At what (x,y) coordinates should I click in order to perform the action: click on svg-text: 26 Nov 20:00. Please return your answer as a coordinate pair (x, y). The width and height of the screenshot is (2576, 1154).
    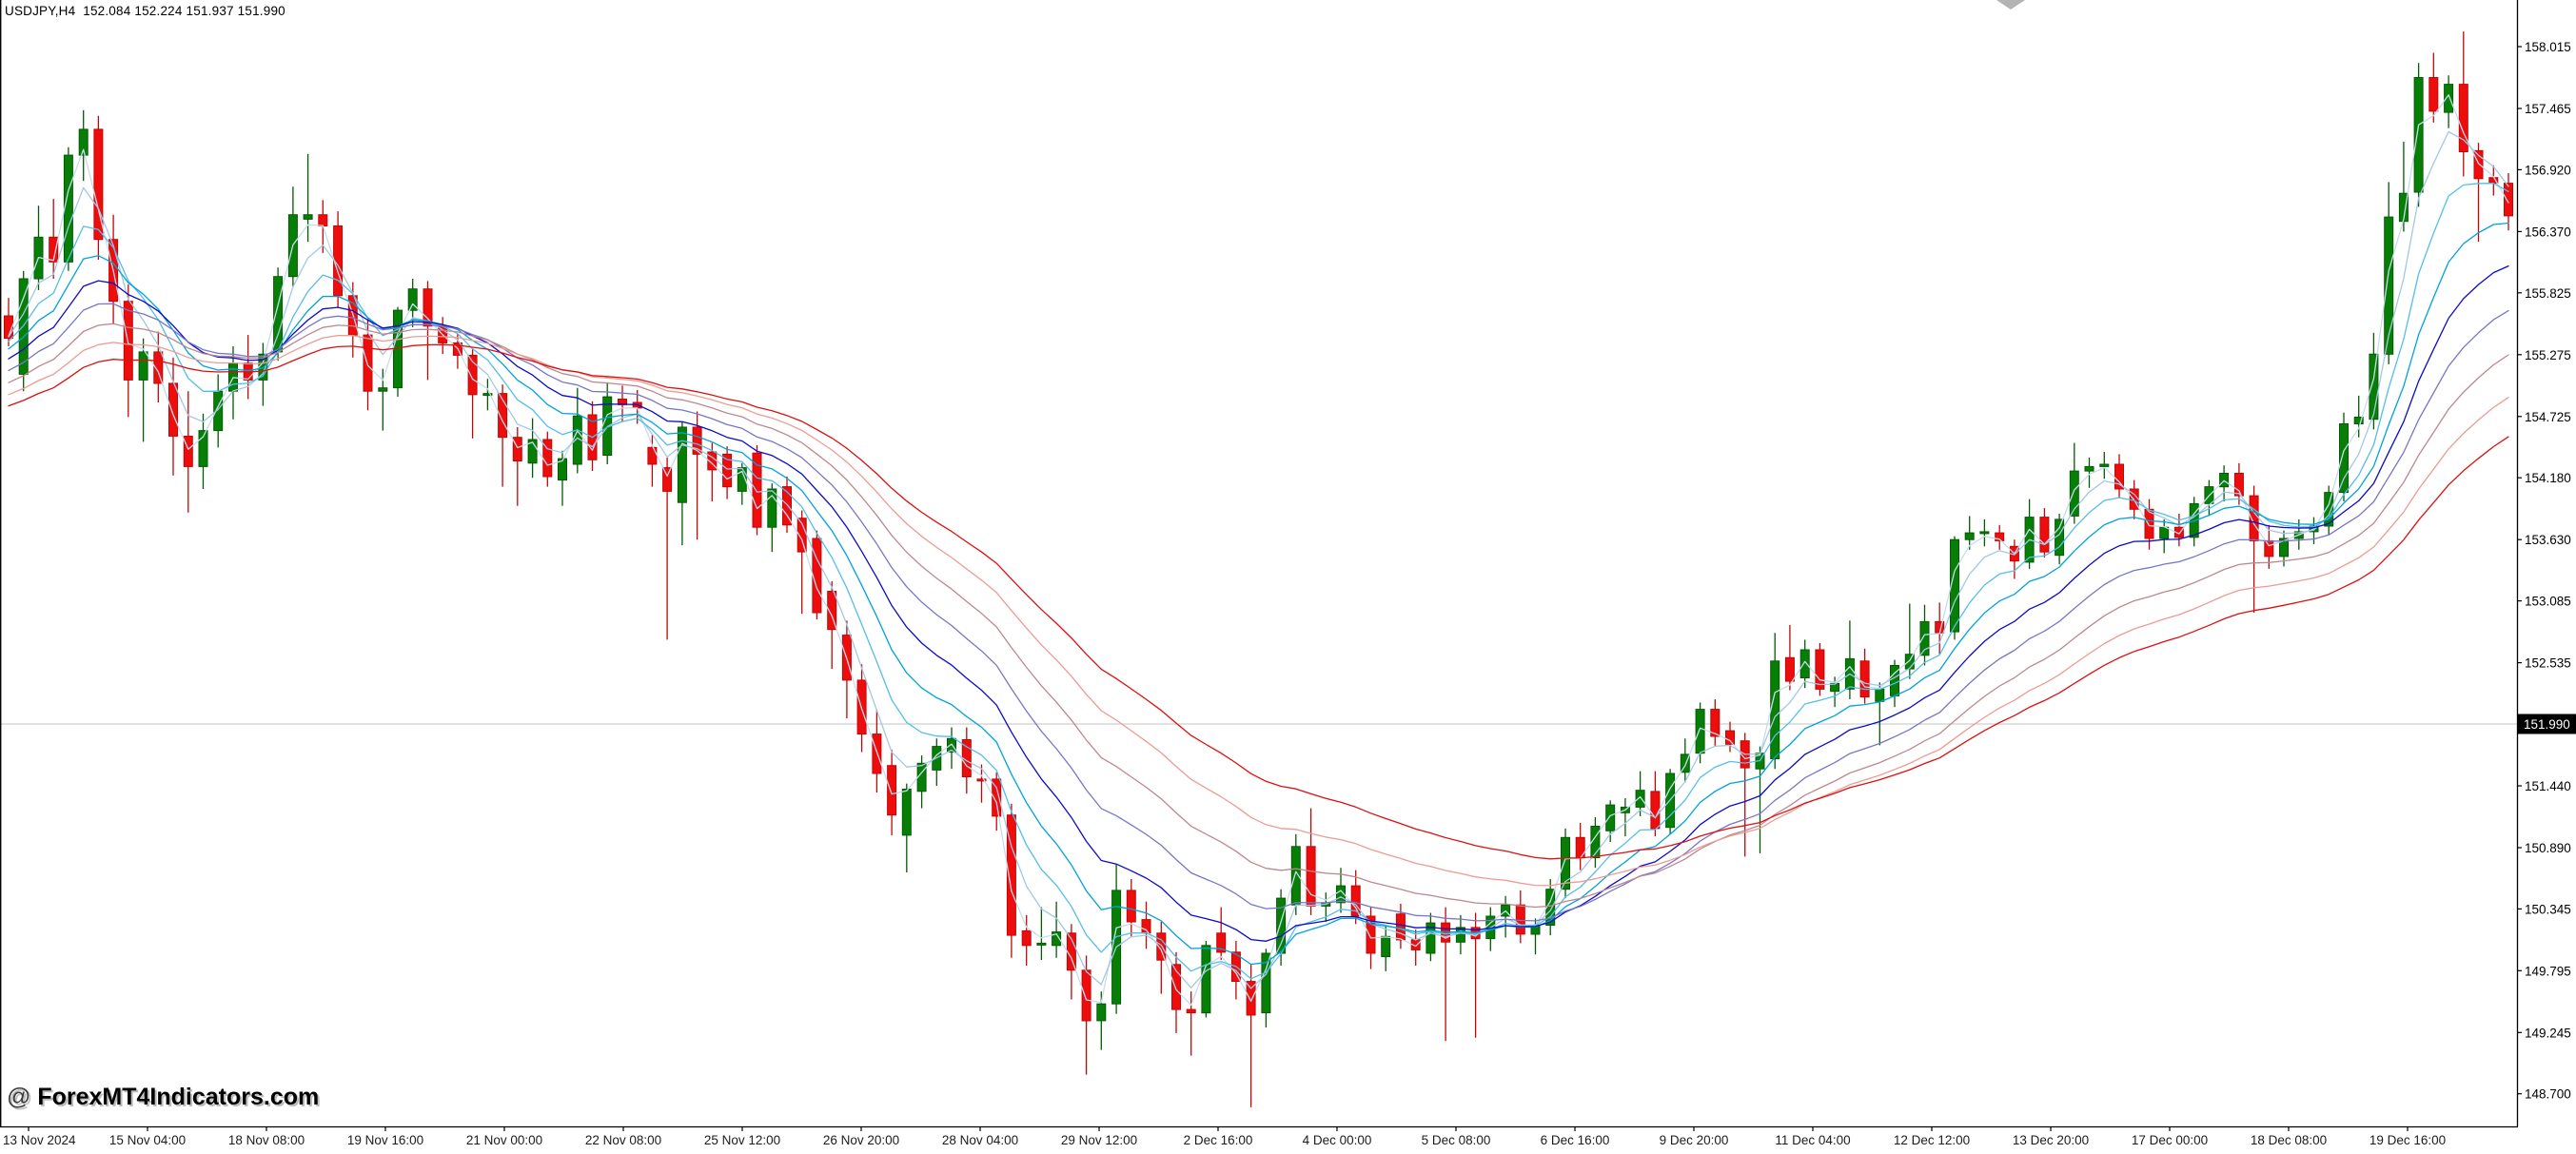
    Looking at the image, I should click on (861, 1140).